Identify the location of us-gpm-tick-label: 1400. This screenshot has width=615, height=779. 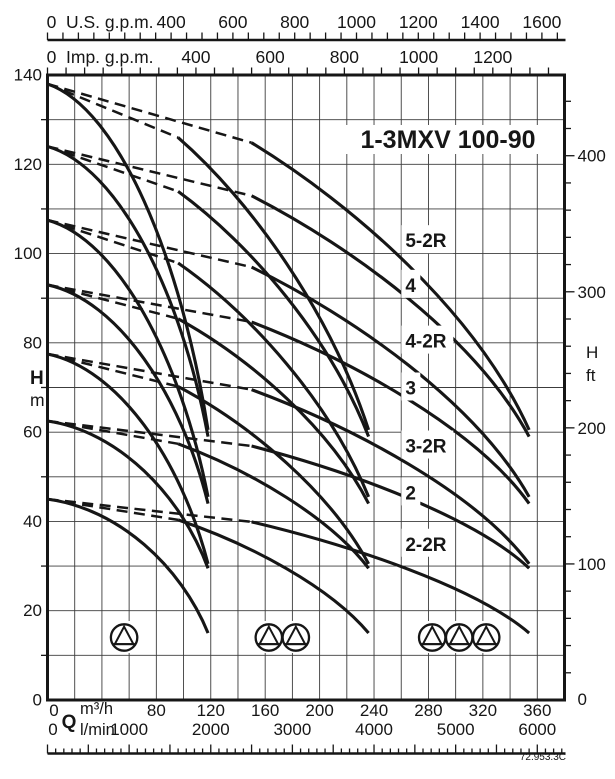
(480, 22).